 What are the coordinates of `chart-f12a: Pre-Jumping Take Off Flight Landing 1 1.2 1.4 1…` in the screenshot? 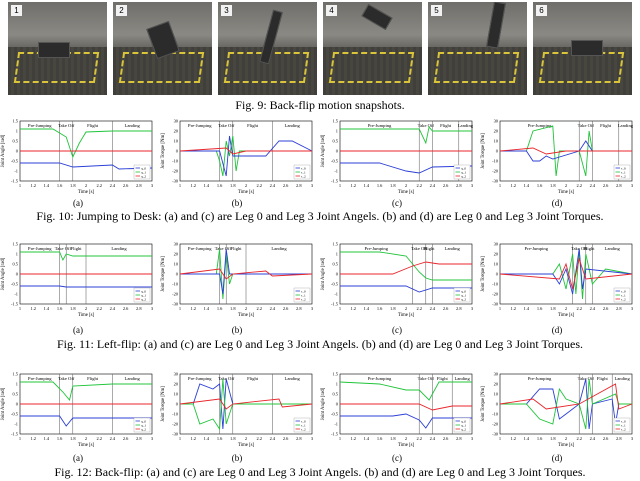 It's located at (77, 410).